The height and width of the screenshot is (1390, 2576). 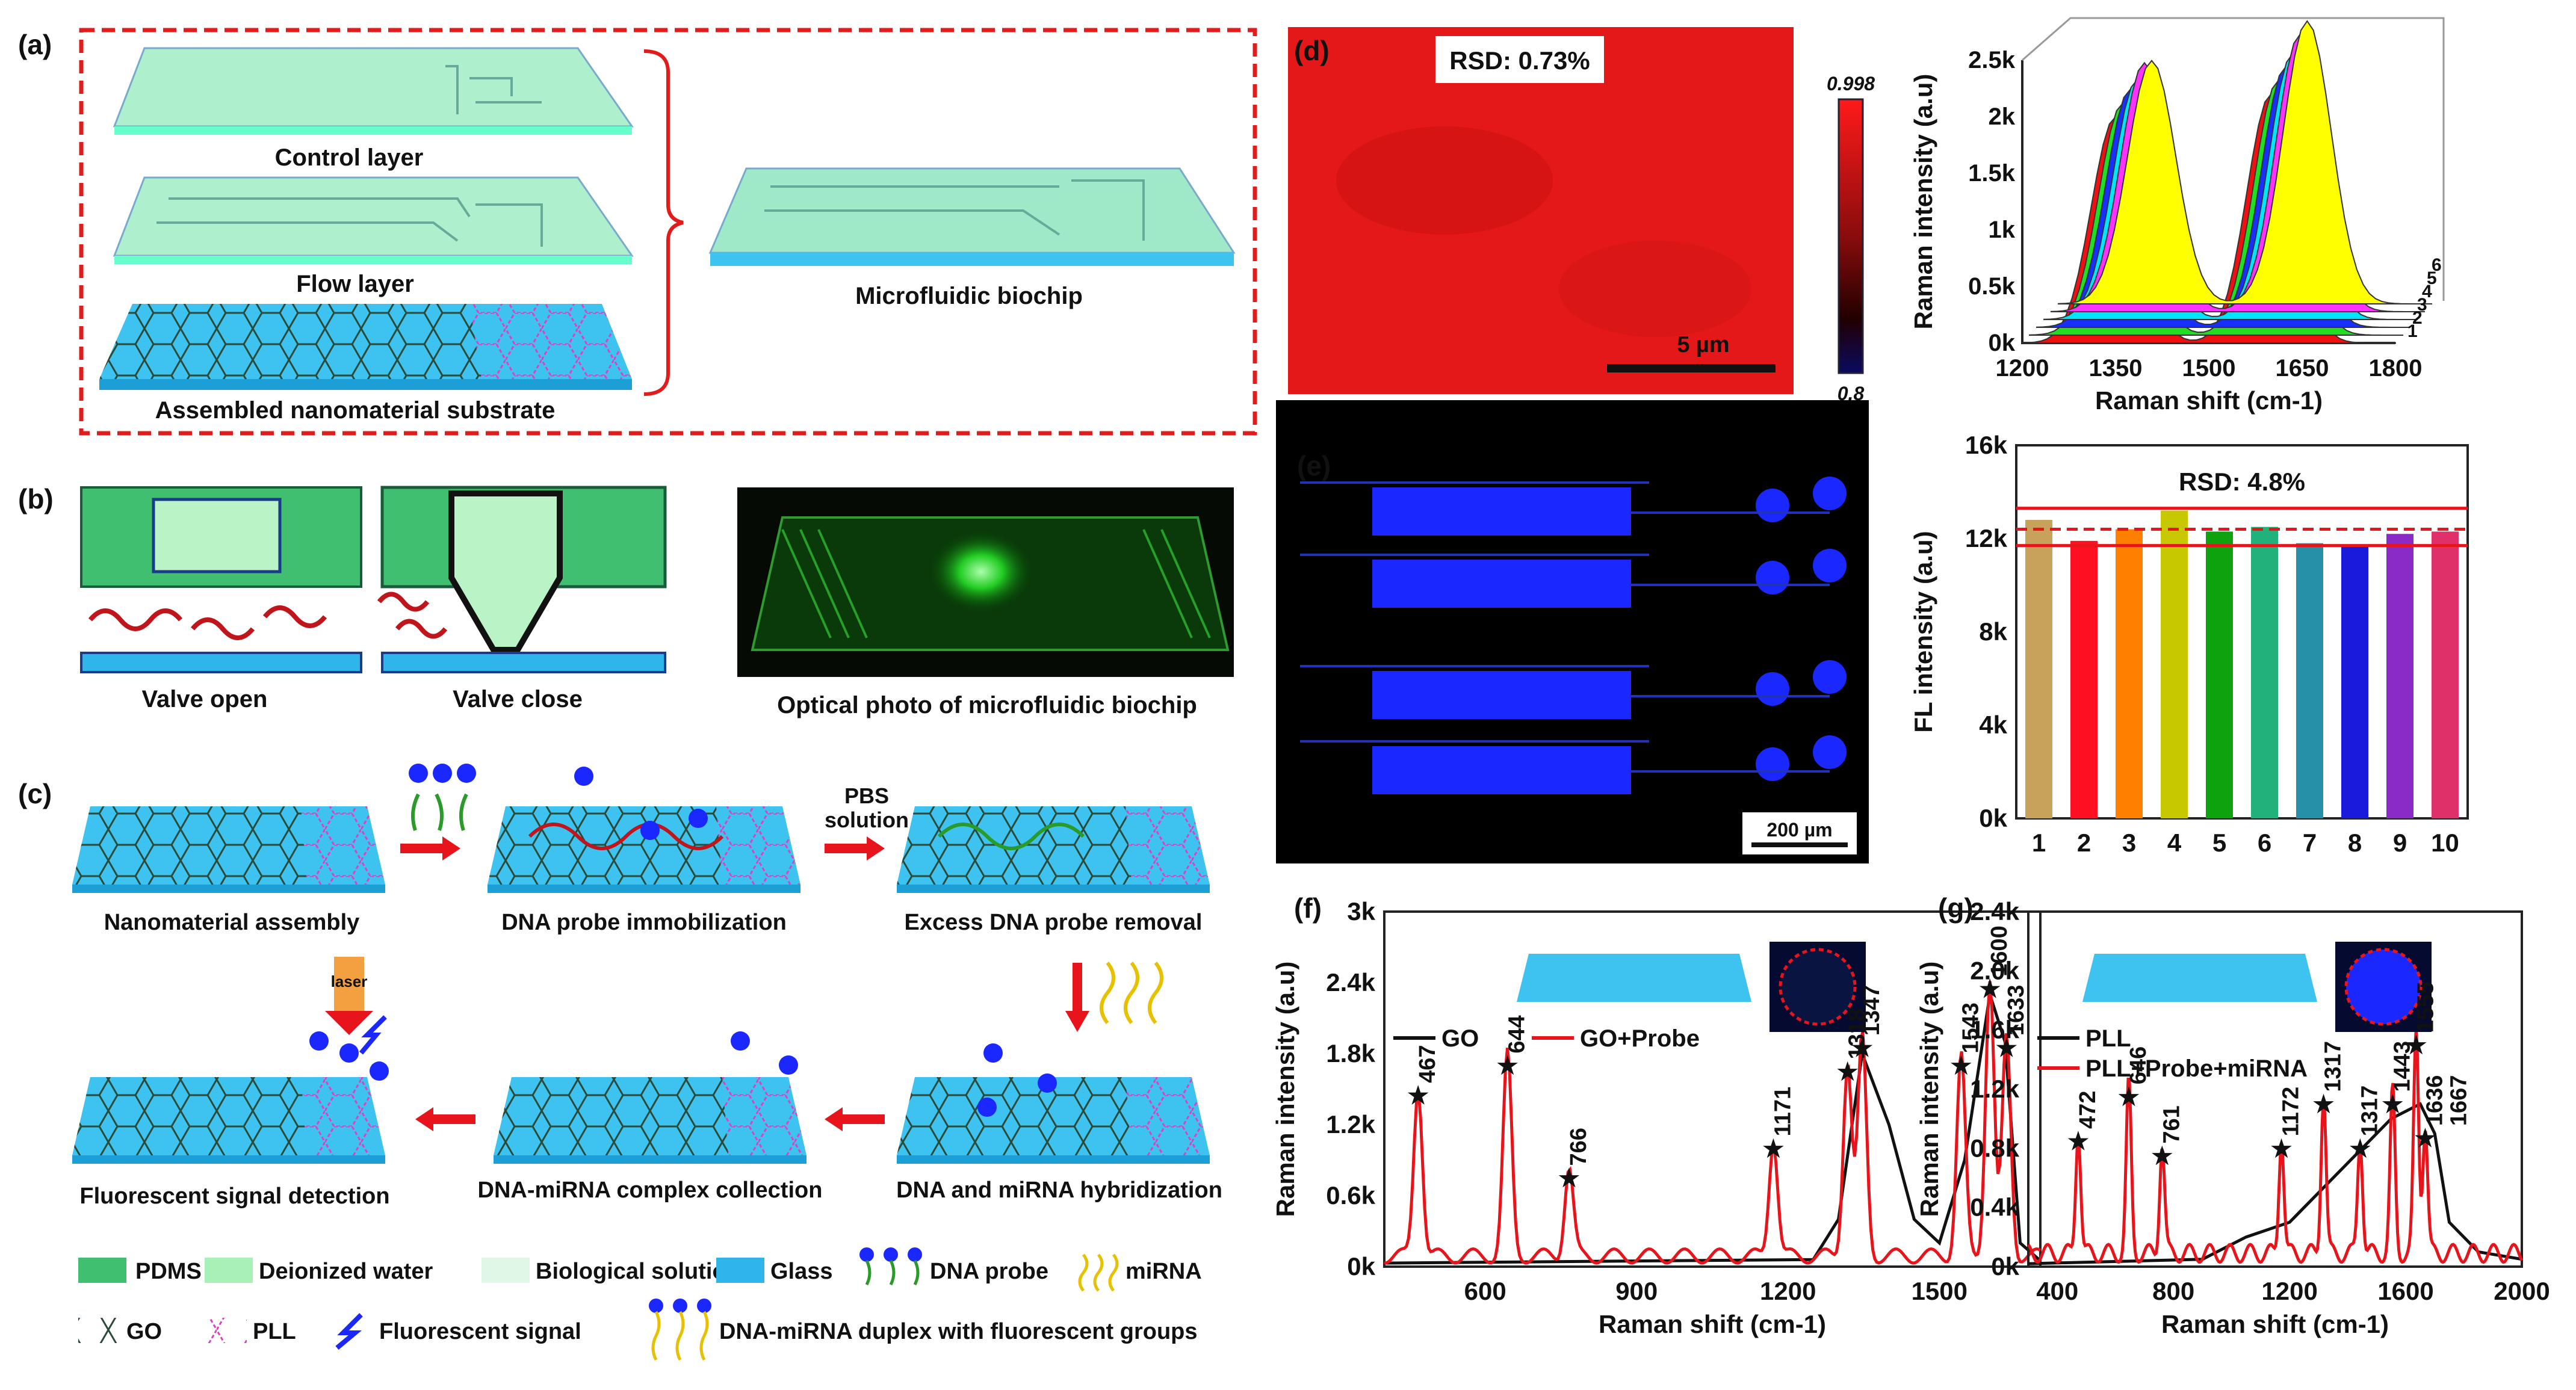 What do you see at coordinates (1992, 173) in the screenshot?
I see `y-tick: 1.5k` at bounding box center [1992, 173].